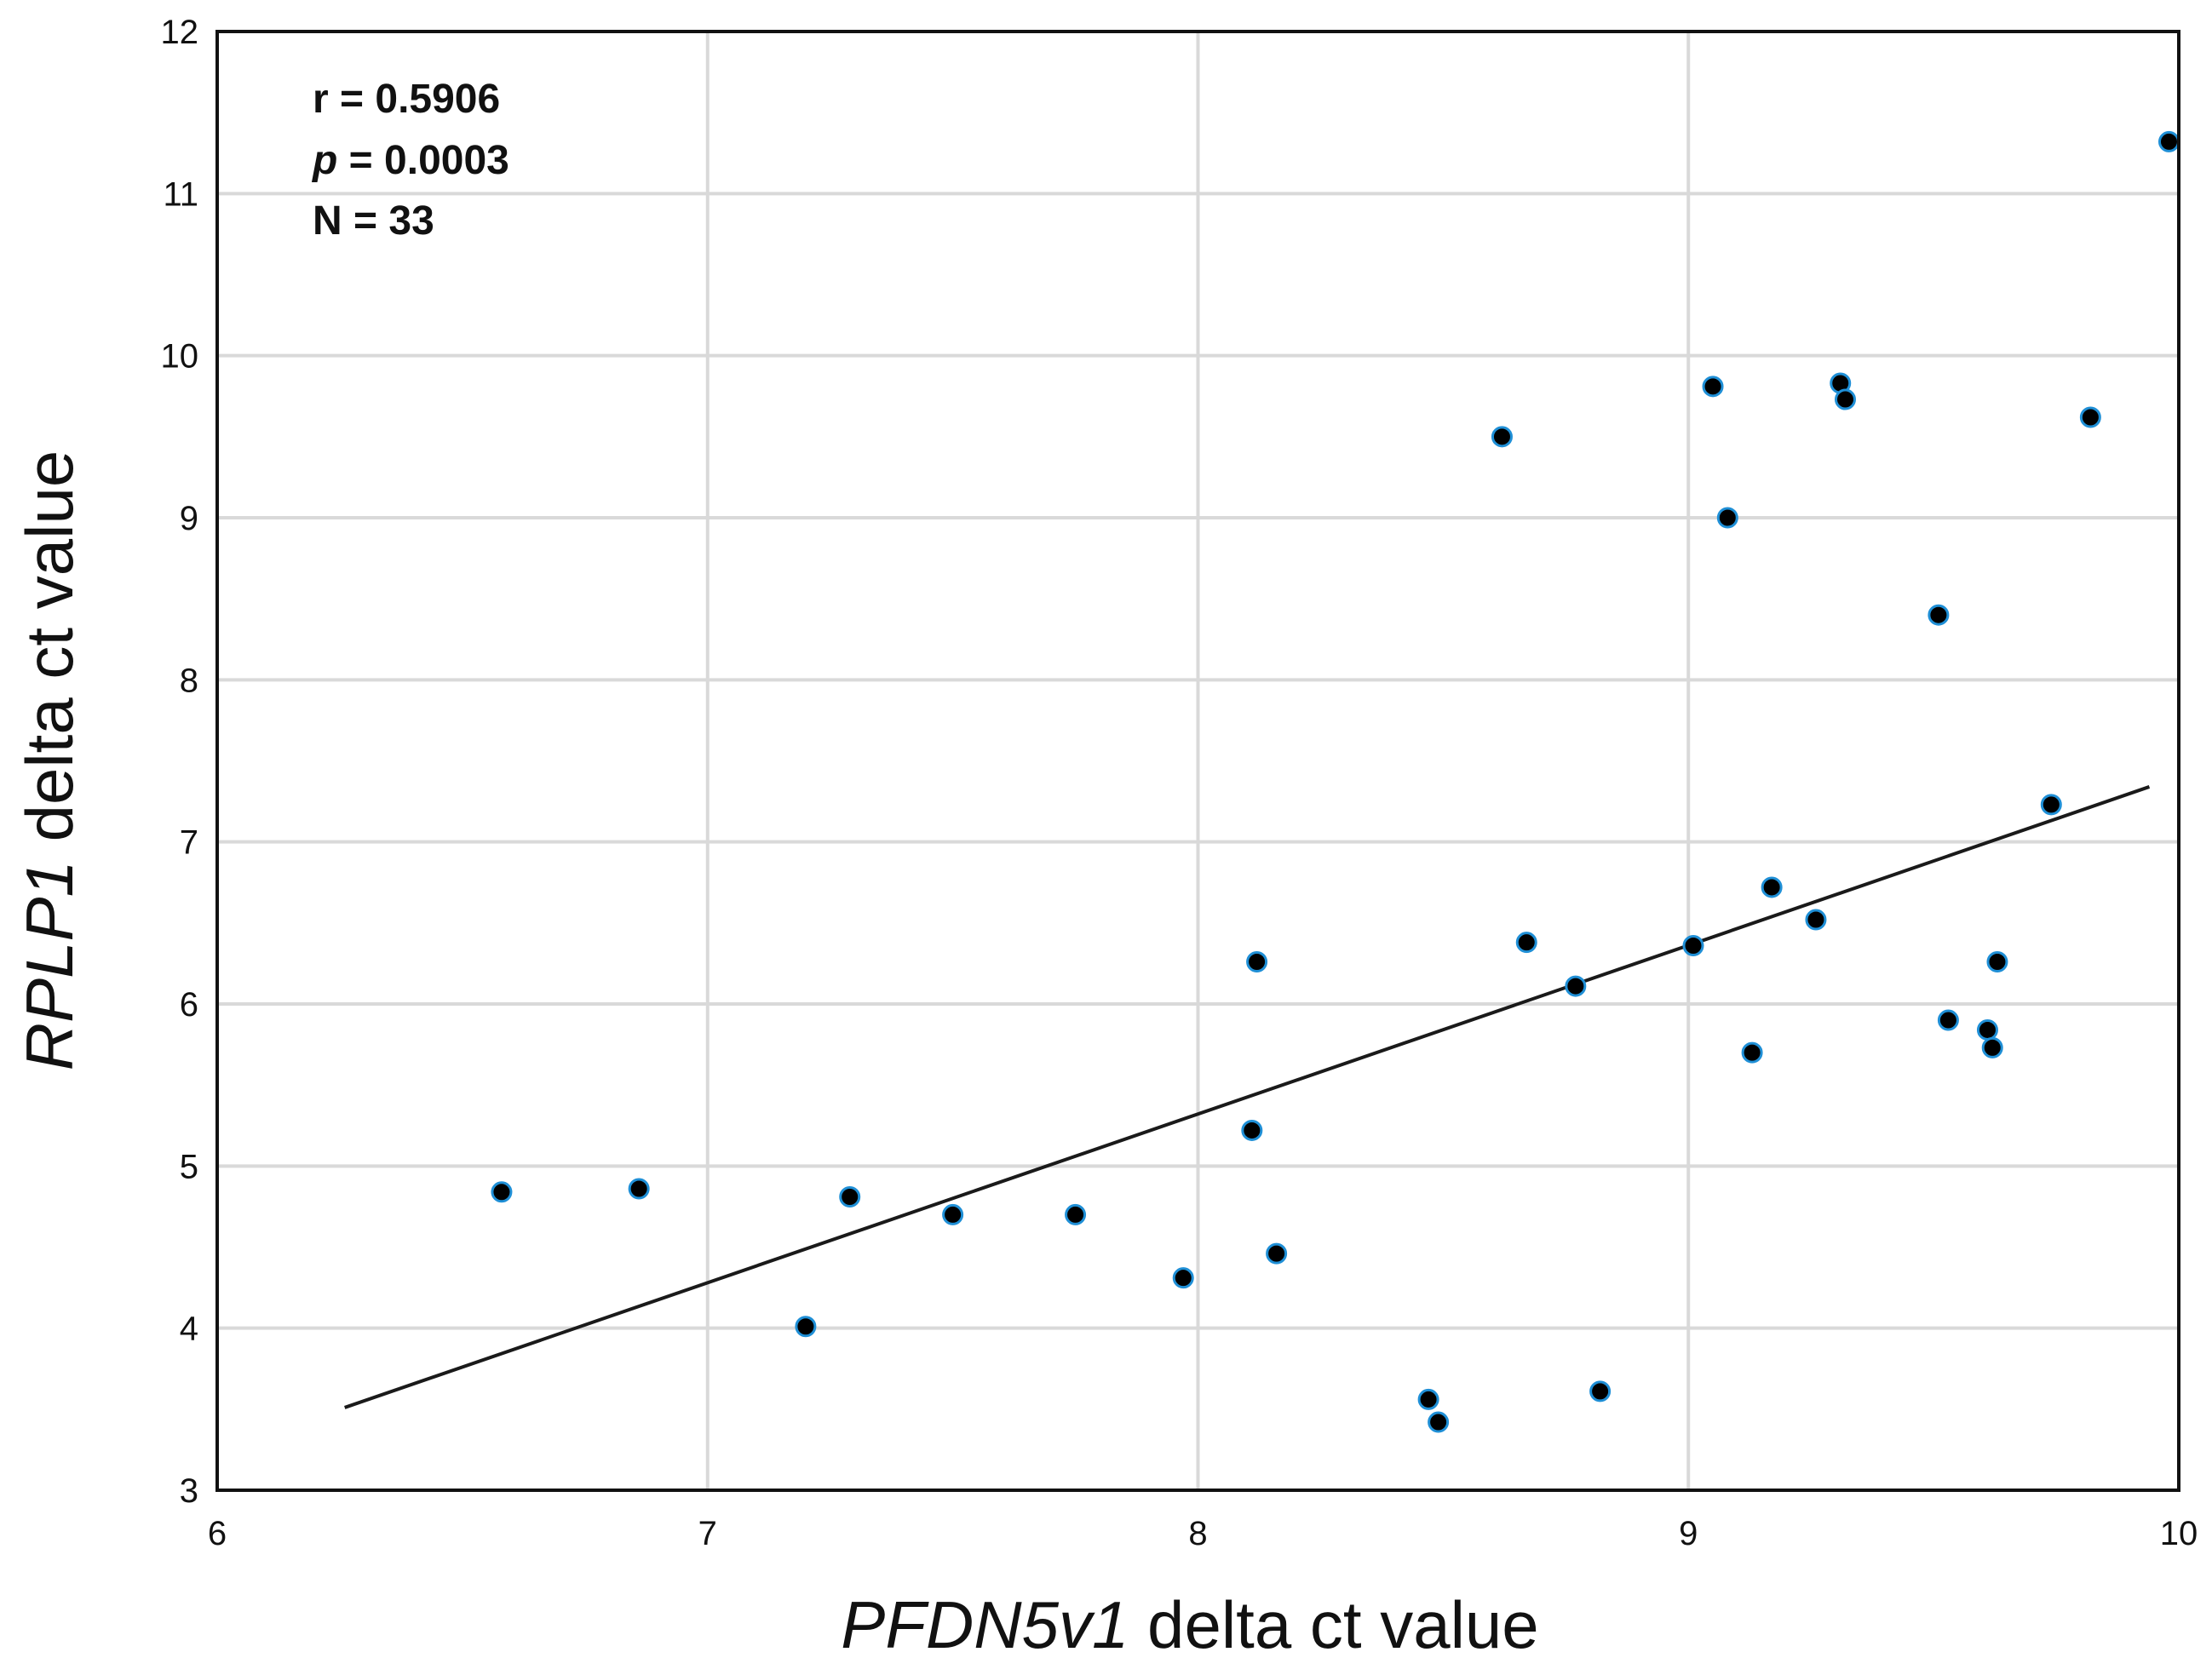 The image size is (2212, 1675). I want to click on y-axis-gene: RPLP1, so click(49, 965).